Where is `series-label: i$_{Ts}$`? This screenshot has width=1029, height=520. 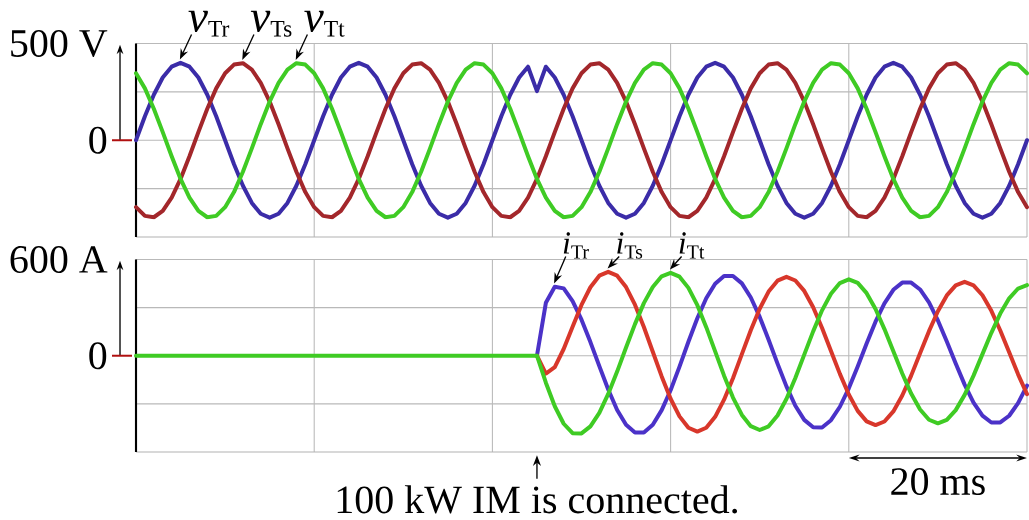 series-label: i$_{Ts}$ is located at coordinates (630, 245).